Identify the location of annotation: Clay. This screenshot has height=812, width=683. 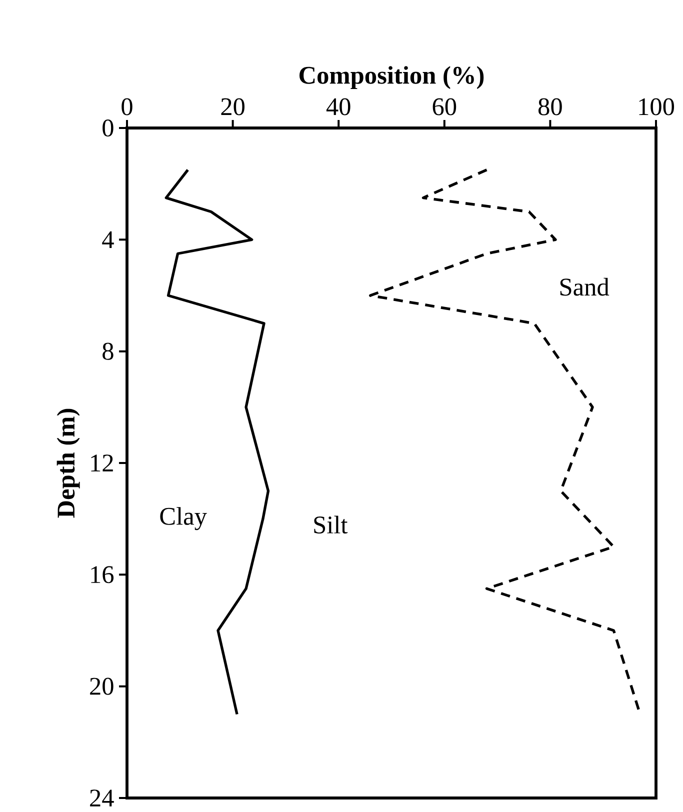
(183, 518).